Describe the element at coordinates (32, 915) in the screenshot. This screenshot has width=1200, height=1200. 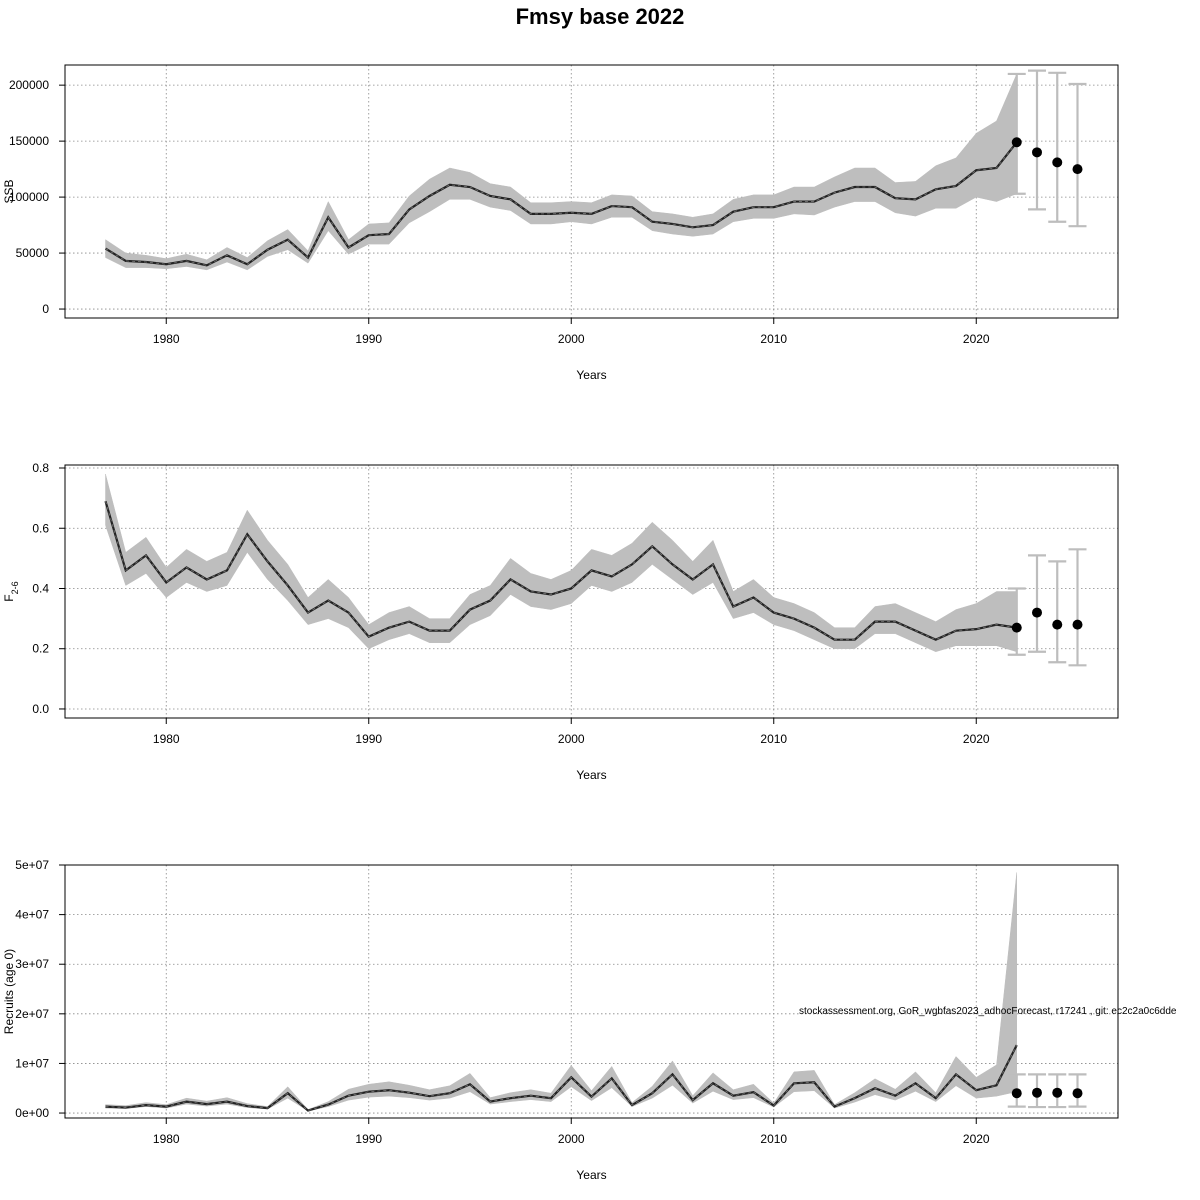
I see `y-tick-label: 4e+07` at that location.